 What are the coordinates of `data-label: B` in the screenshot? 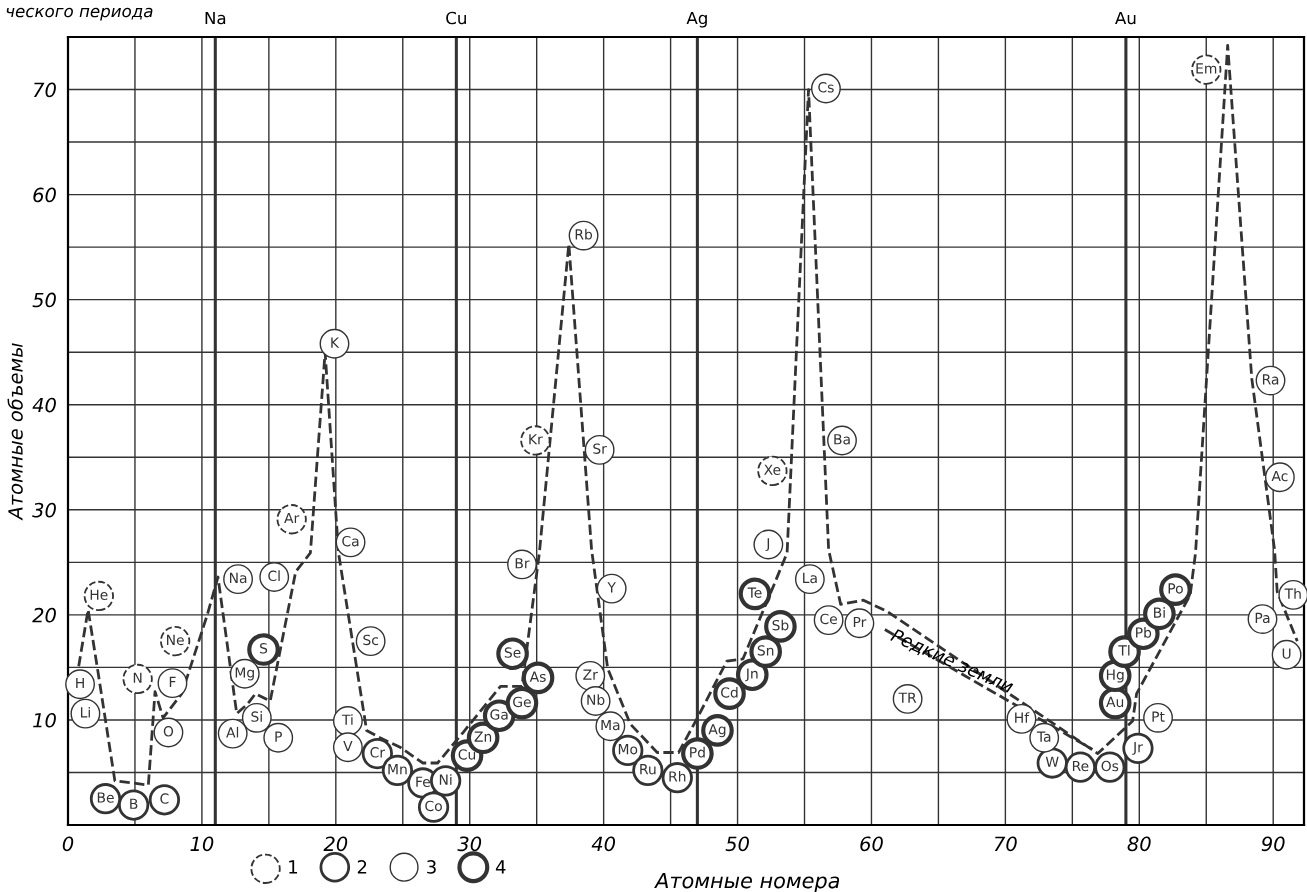 It's located at (134, 803).